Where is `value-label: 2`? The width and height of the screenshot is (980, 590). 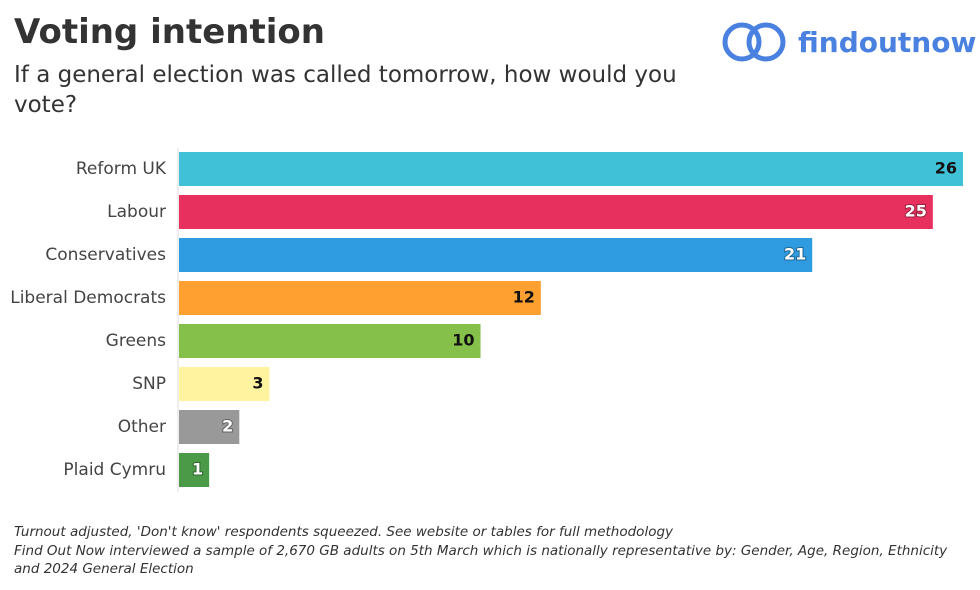
value-label: 2 is located at coordinates (227, 426).